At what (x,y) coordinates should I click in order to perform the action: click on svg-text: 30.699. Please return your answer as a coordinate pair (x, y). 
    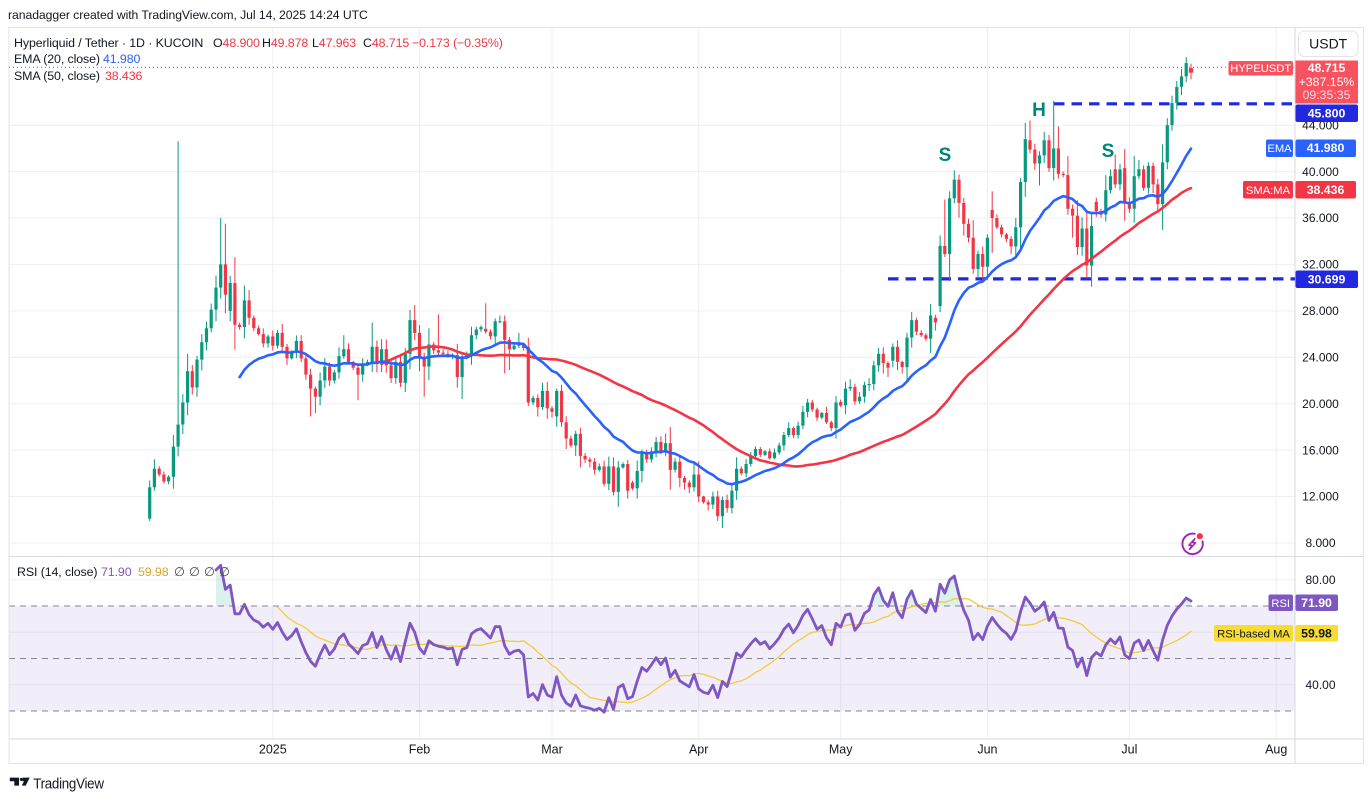
    Looking at the image, I should click on (1327, 279).